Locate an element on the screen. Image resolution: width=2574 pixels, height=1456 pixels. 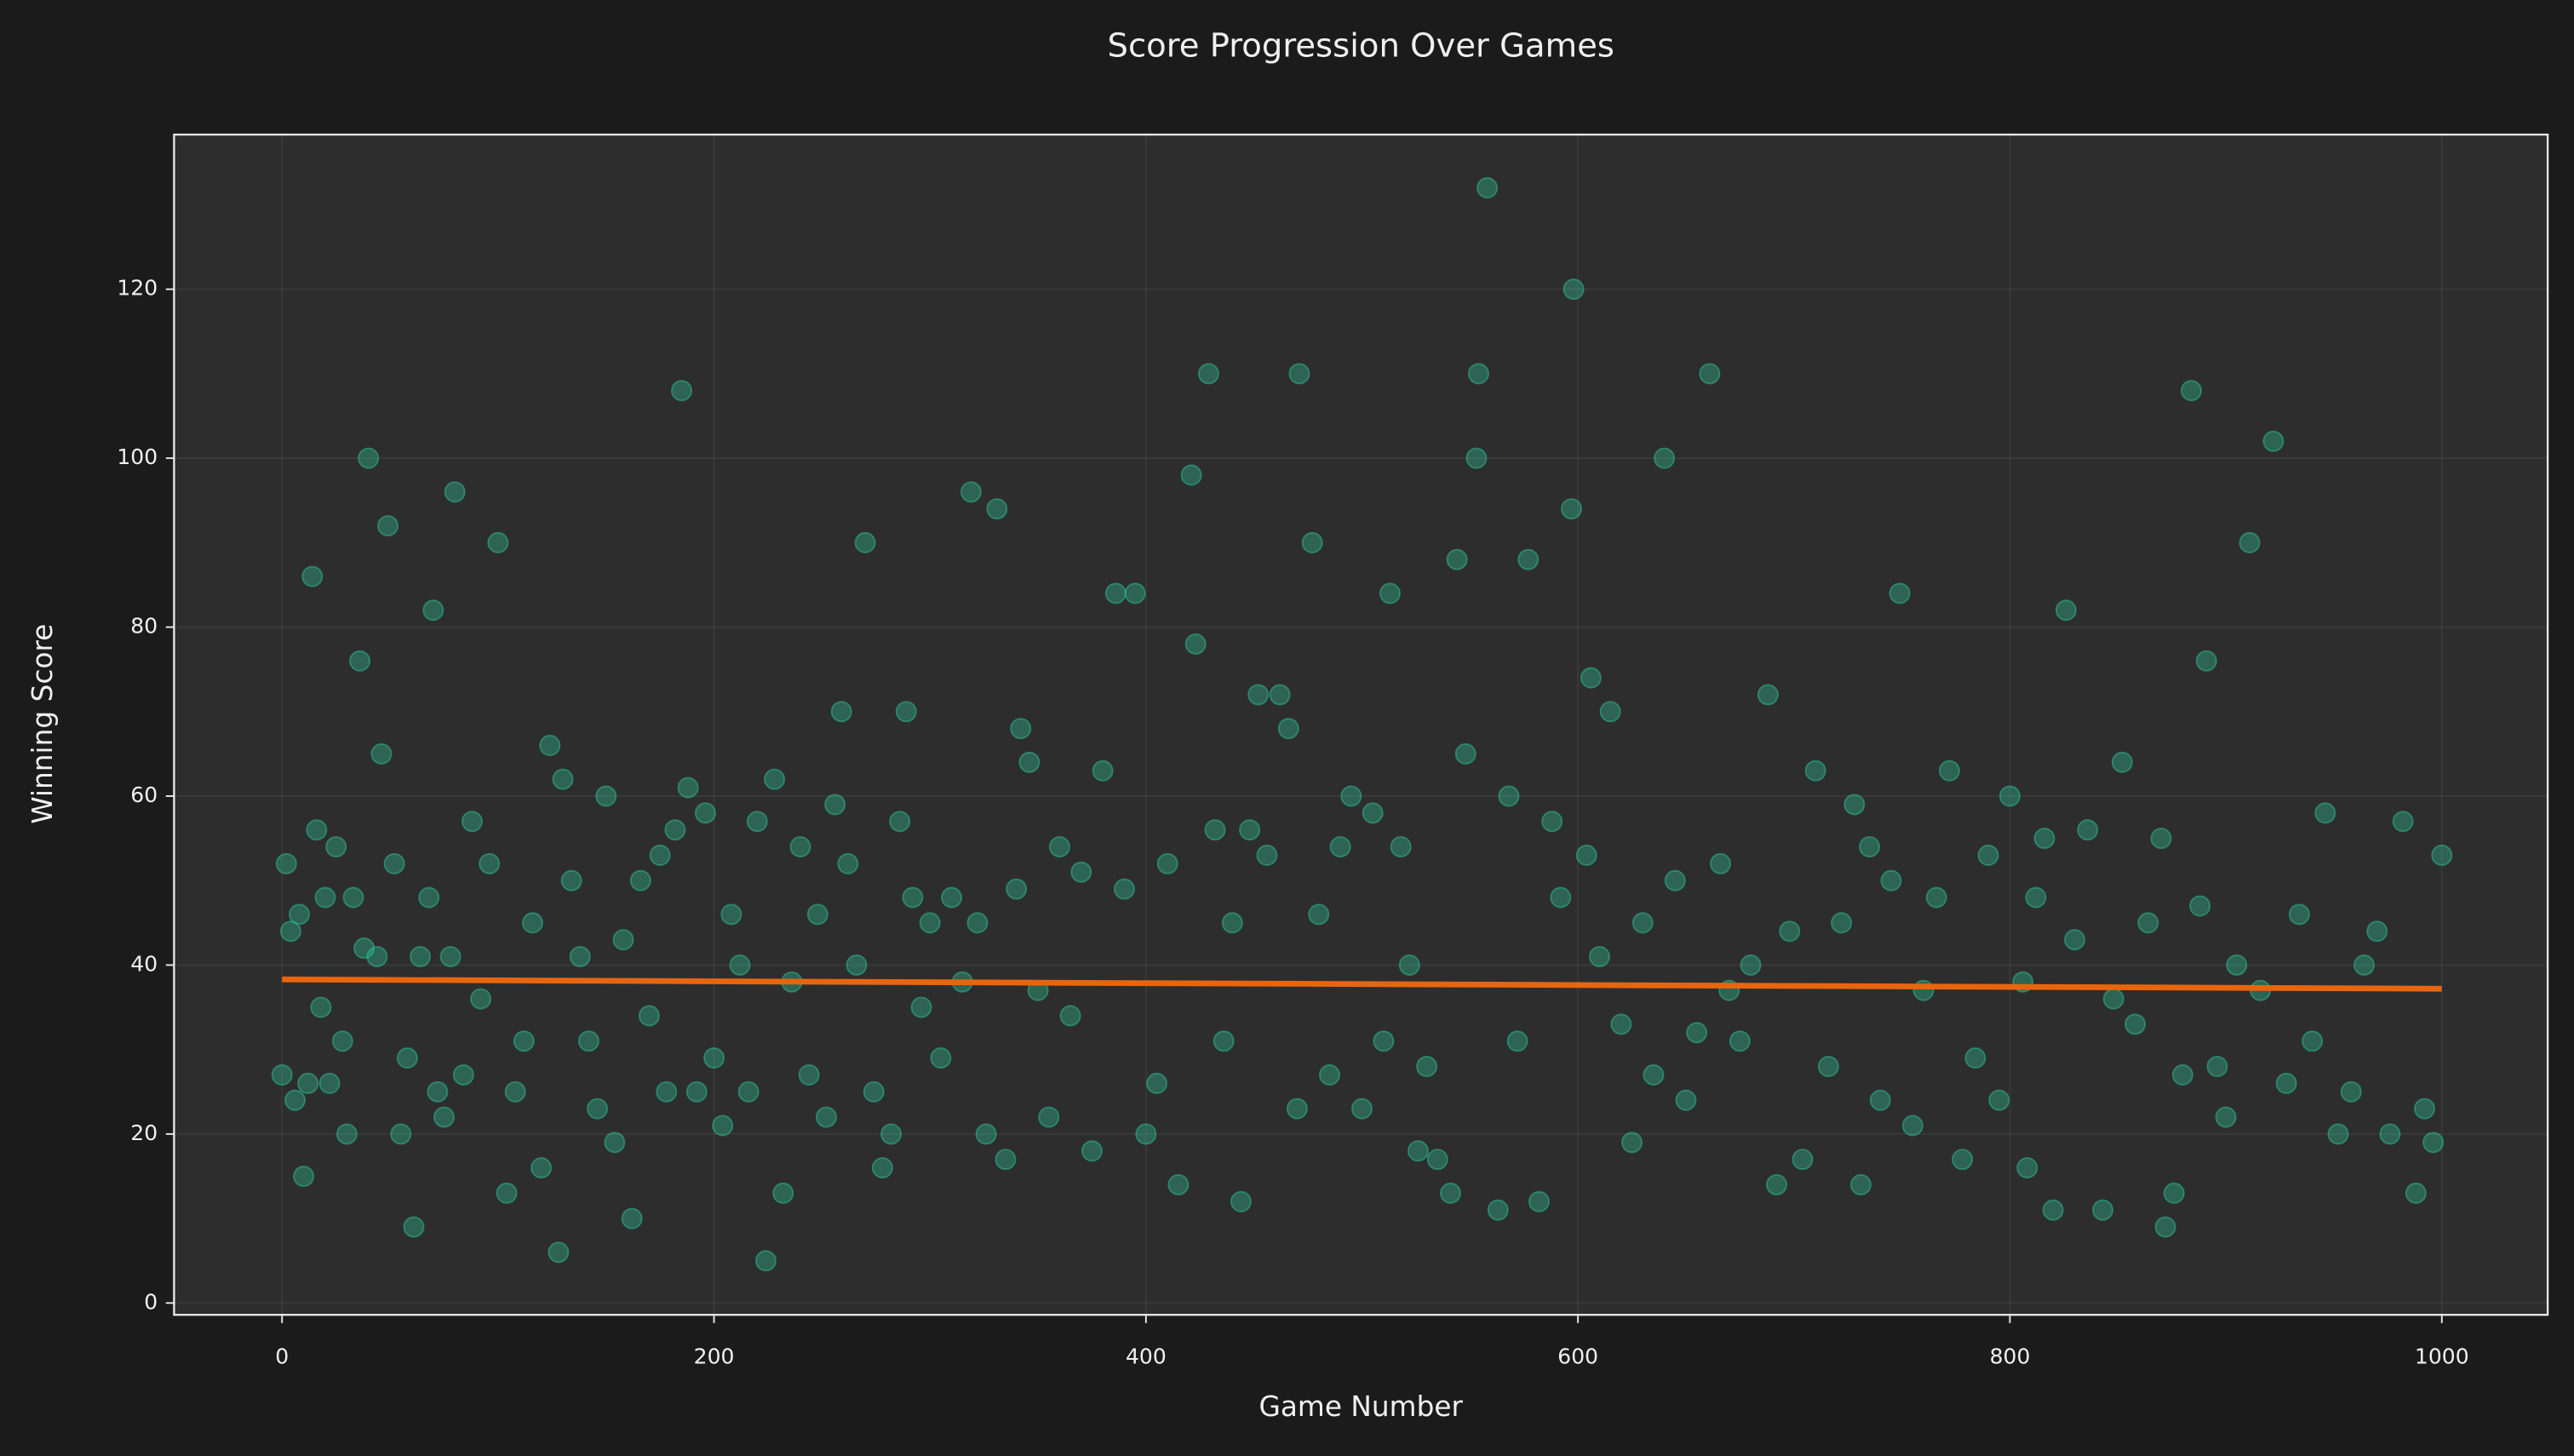
y-tick-label: 80 is located at coordinates (144, 627).